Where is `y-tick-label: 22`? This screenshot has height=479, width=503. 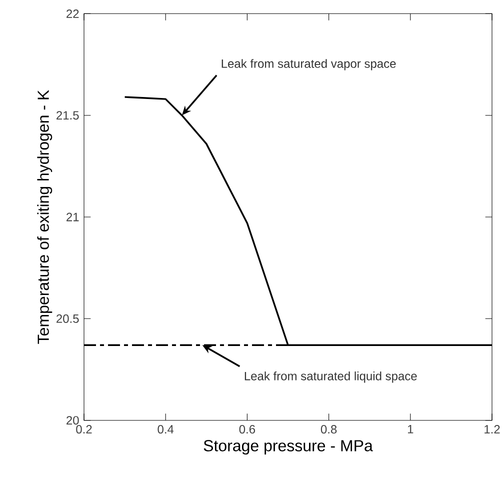
y-tick-label: 22 is located at coordinates (72, 13).